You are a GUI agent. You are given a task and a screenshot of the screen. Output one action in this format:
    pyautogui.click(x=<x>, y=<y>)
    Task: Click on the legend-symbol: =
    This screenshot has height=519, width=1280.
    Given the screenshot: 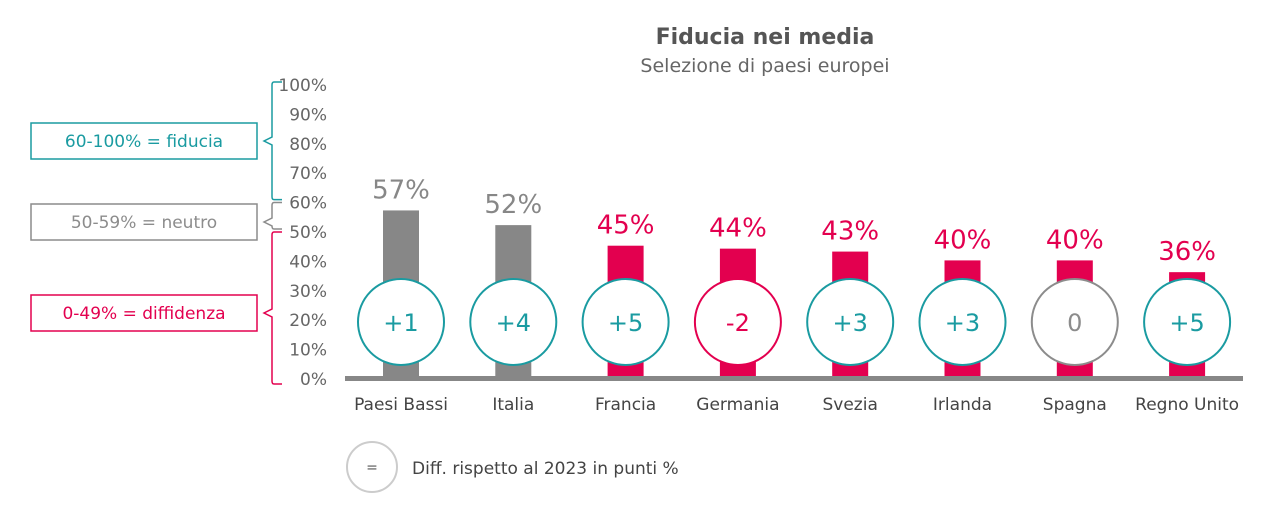 What is the action you would take?
    pyautogui.click(x=372, y=468)
    